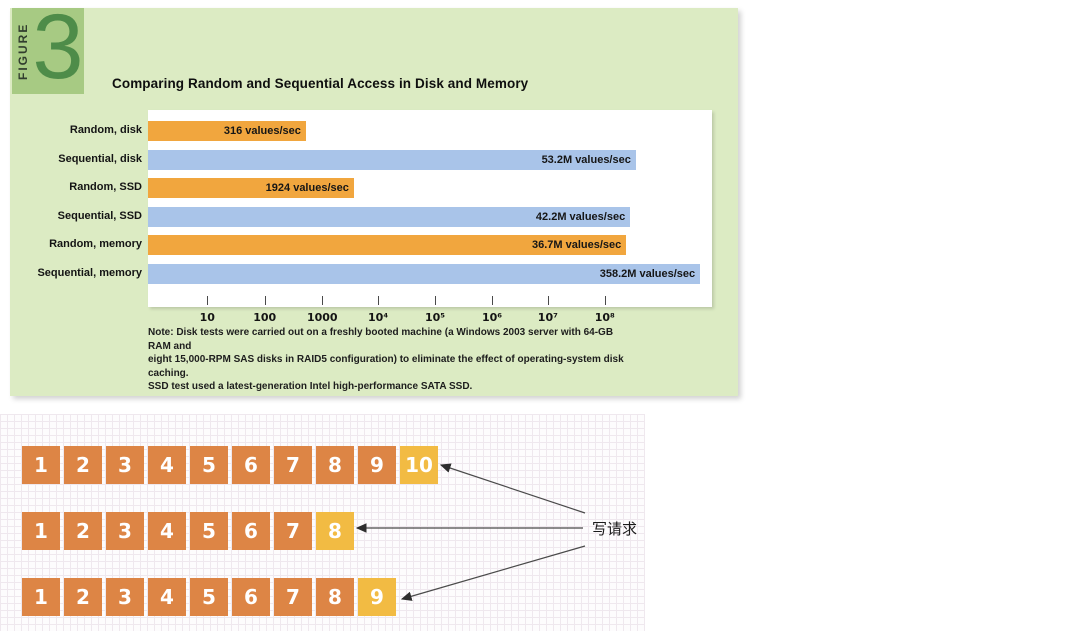 This screenshot has width=1074, height=631. Describe the element at coordinates (470, 532) in the screenshot. I see `write-request-arrows` at that location.